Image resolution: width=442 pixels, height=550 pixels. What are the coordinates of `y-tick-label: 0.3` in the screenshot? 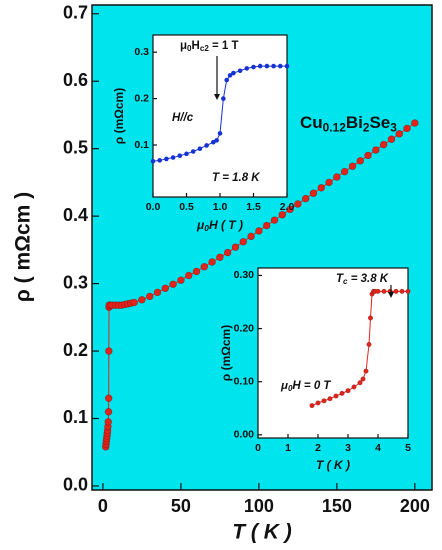 It's located at (75, 282).